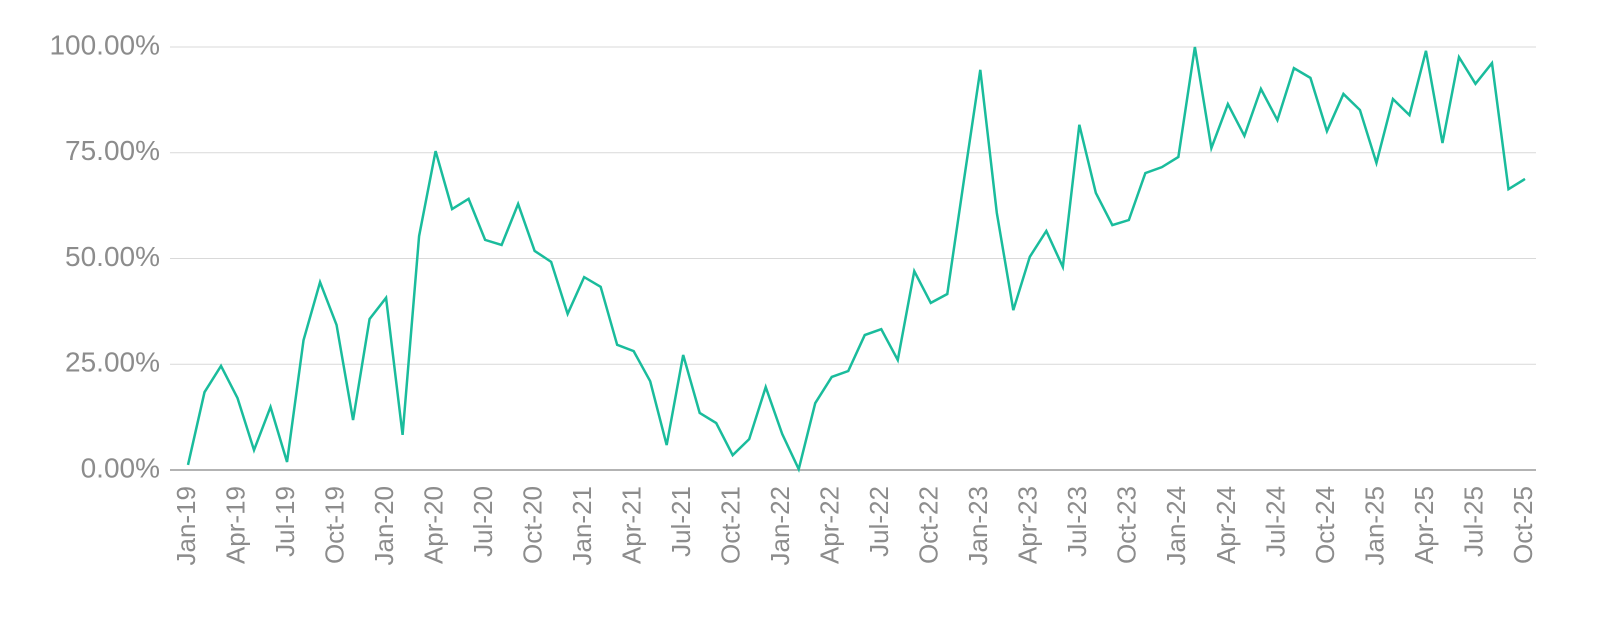 This screenshot has width=1600, height=633. Describe the element at coordinates (830, 525) in the screenshot. I see `x-tick-label: Apr-22` at that location.